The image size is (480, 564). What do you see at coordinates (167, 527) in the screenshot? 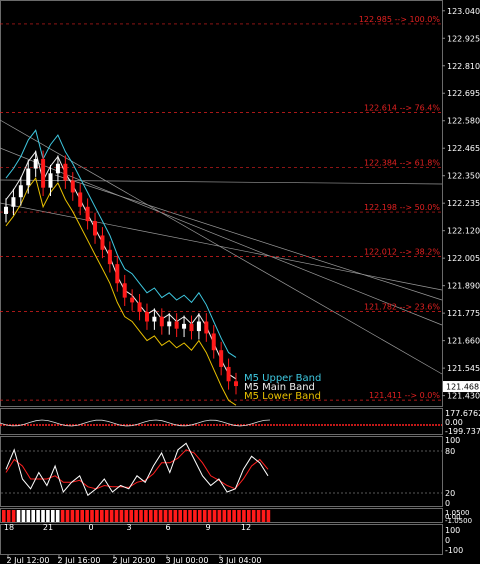
I see `strip-x-tick: 6` at bounding box center [167, 527].